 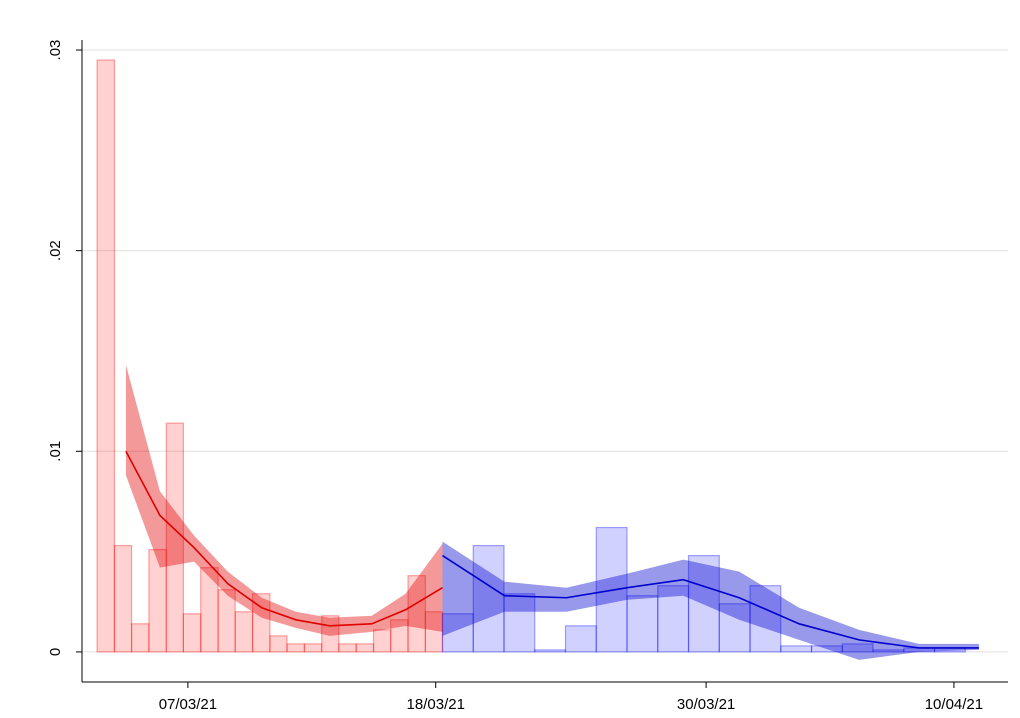 What do you see at coordinates (706, 704) in the screenshot?
I see `x-tick-label: 30/03/21` at bounding box center [706, 704].